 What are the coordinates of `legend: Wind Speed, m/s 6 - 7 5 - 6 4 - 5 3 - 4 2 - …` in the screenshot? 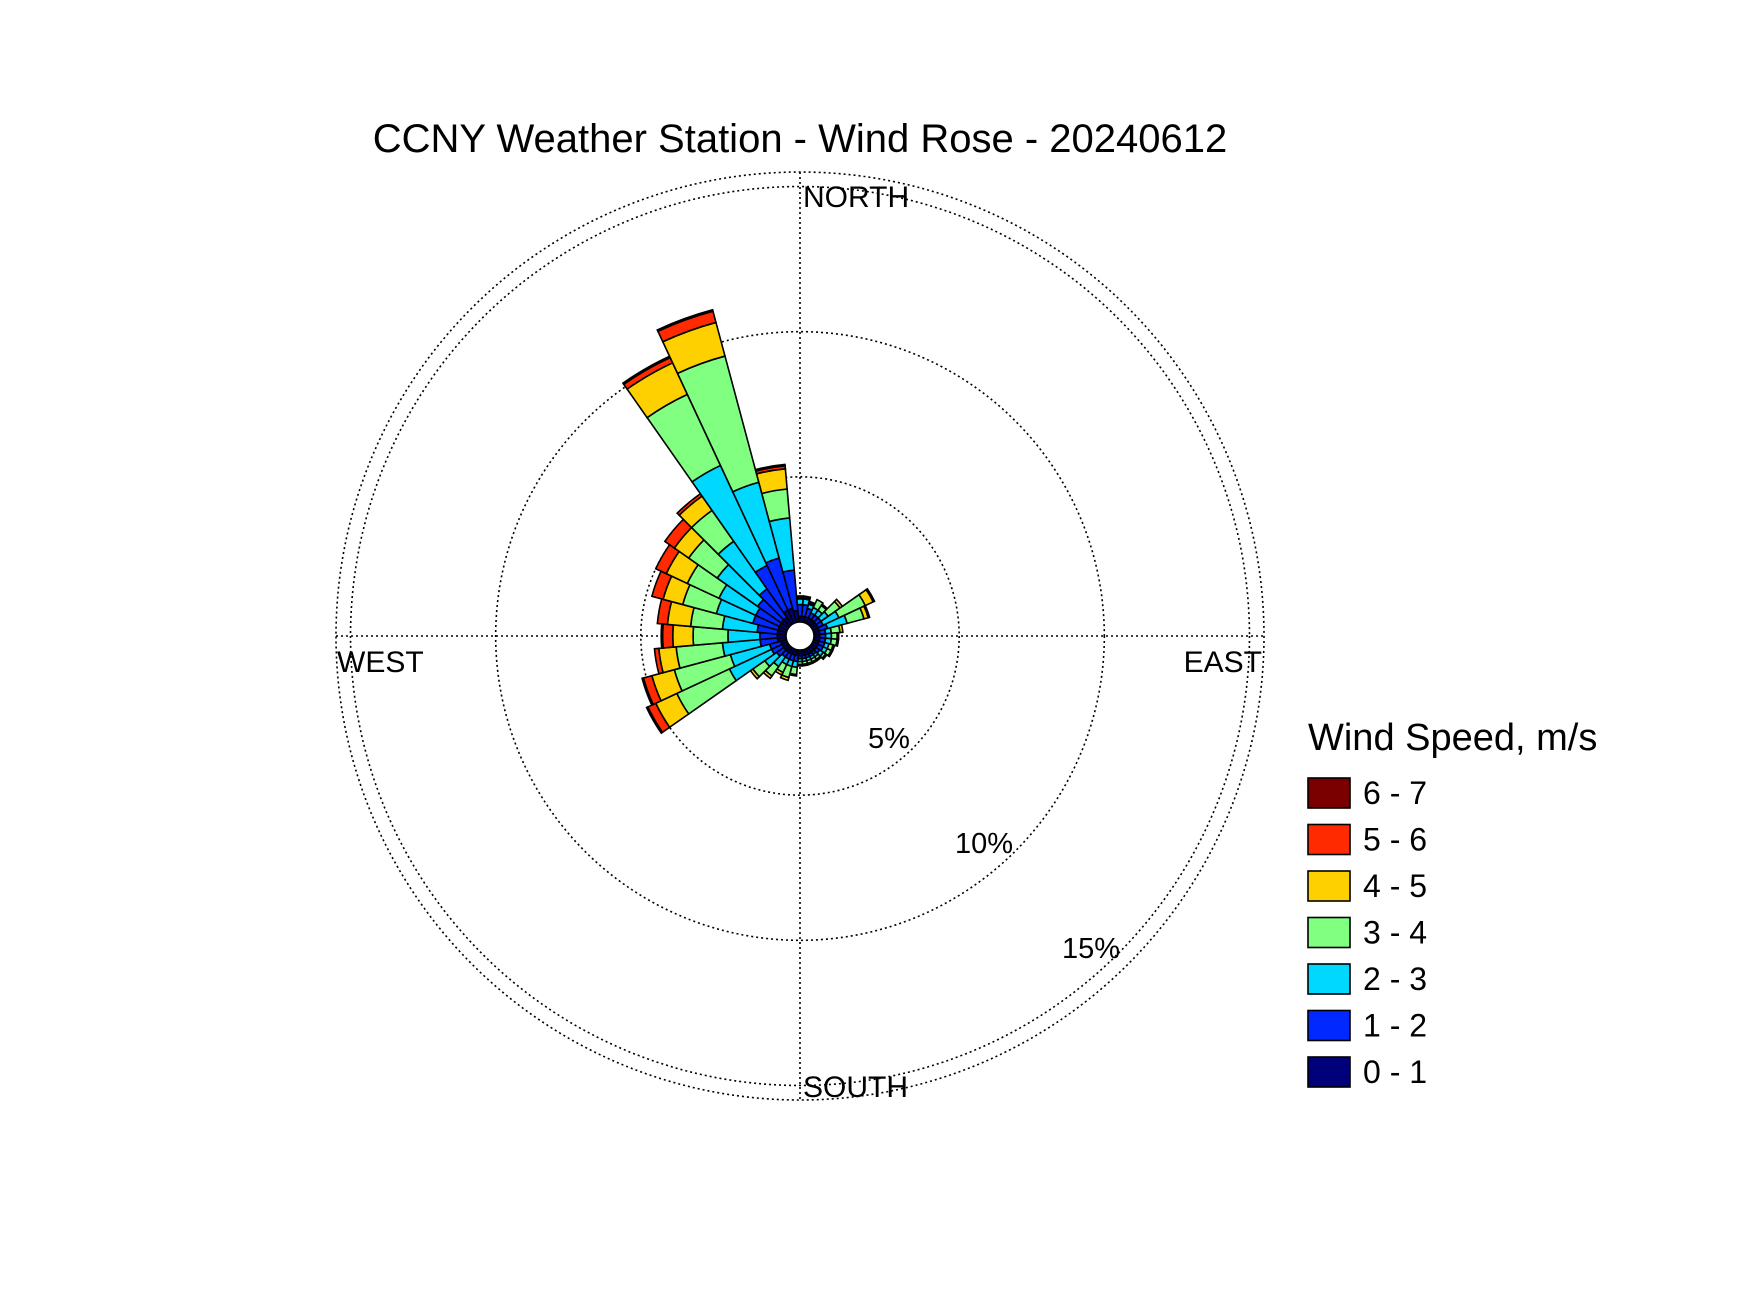 It's located at (1452, 903).